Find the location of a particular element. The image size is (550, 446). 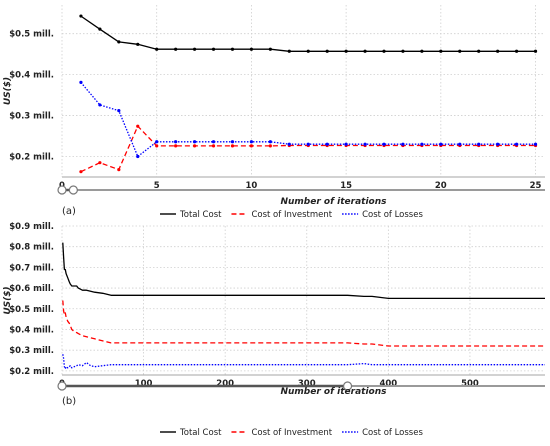

x-tick-label: 500 is located at coordinates (470, 384).